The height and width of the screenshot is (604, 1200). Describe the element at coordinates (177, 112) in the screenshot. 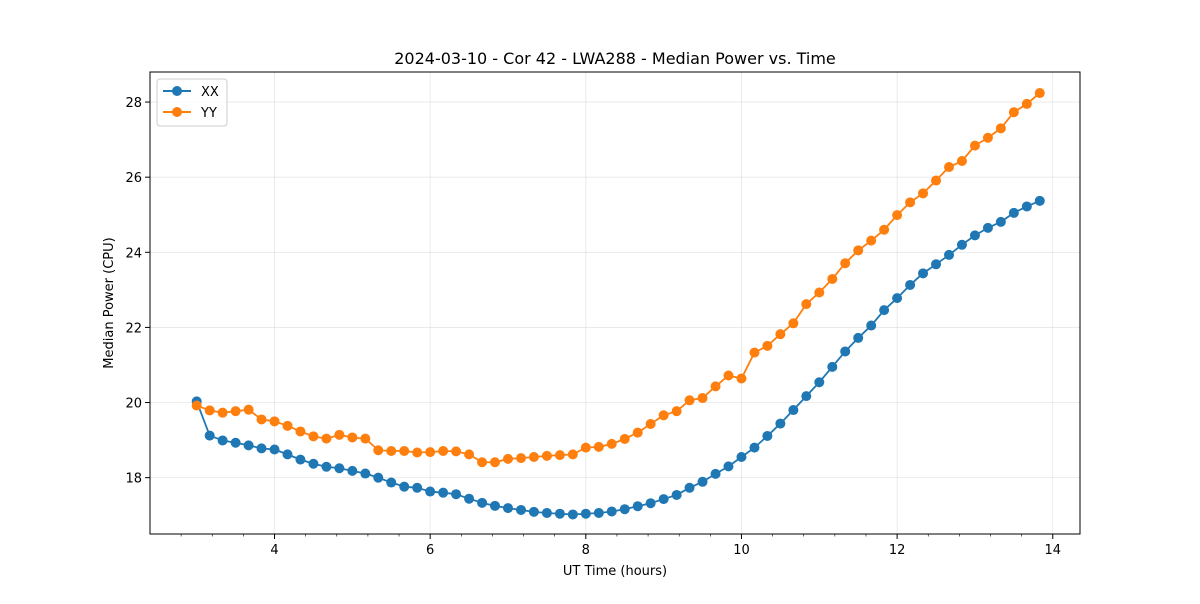

I see `legend-marker-yy` at that location.